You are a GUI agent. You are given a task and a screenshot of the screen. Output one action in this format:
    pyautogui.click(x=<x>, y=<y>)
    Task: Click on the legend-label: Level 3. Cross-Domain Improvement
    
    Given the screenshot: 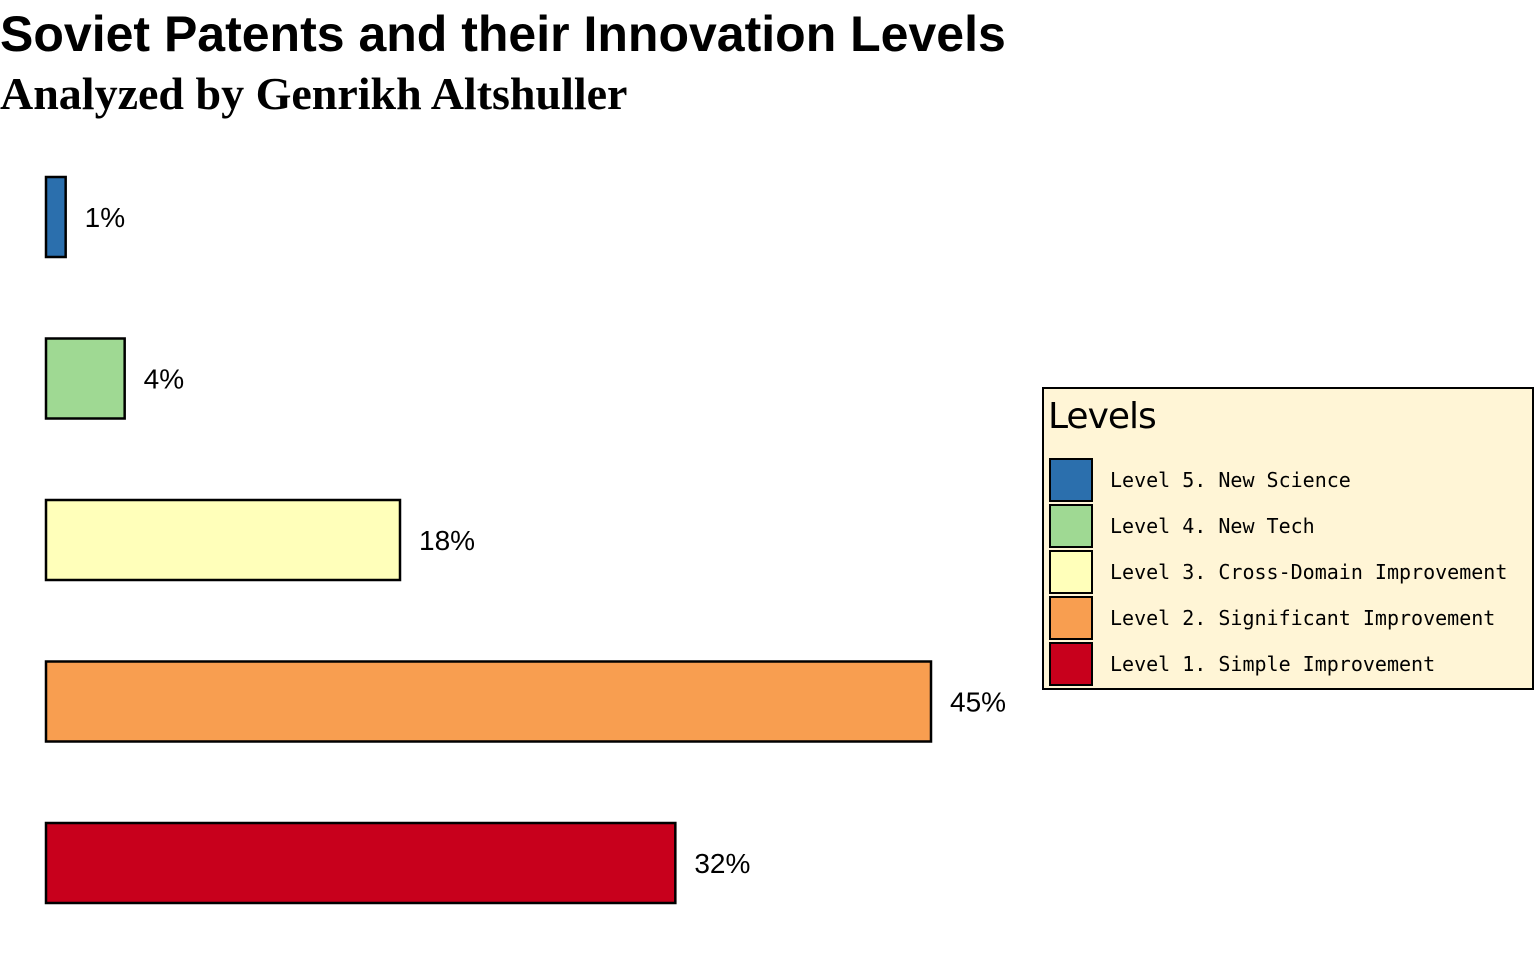 What is the action you would take?
    pyautogui.click(x=1309, y=572)
    